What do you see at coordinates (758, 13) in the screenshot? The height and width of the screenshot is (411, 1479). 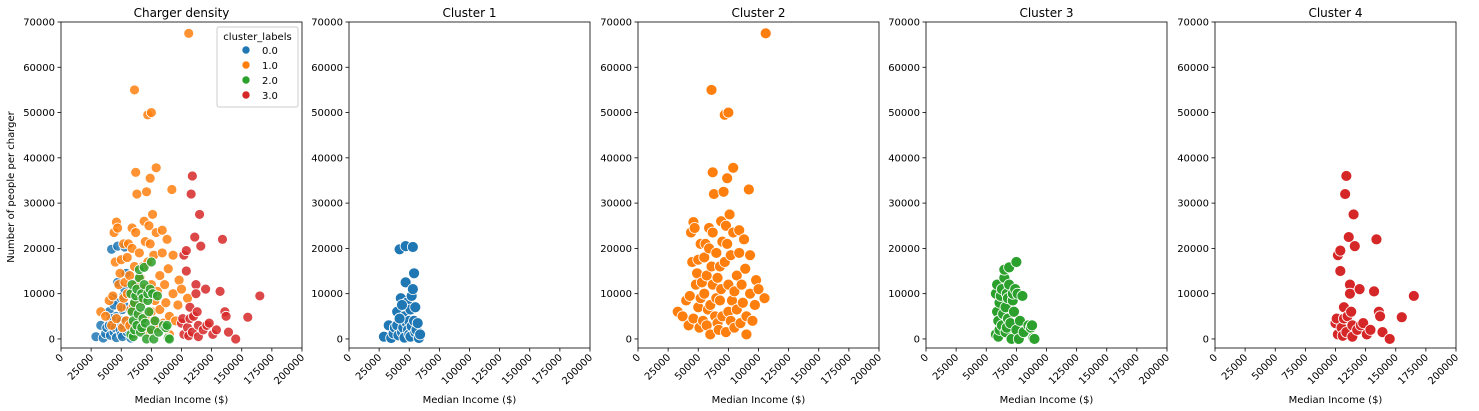 I see `chart-title: Cluster 2` at bounding box center [758, 13].